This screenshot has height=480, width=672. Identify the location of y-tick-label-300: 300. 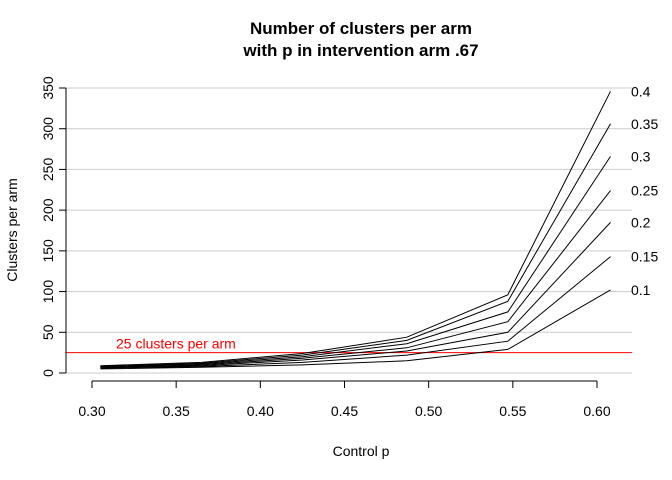
(48, 129).